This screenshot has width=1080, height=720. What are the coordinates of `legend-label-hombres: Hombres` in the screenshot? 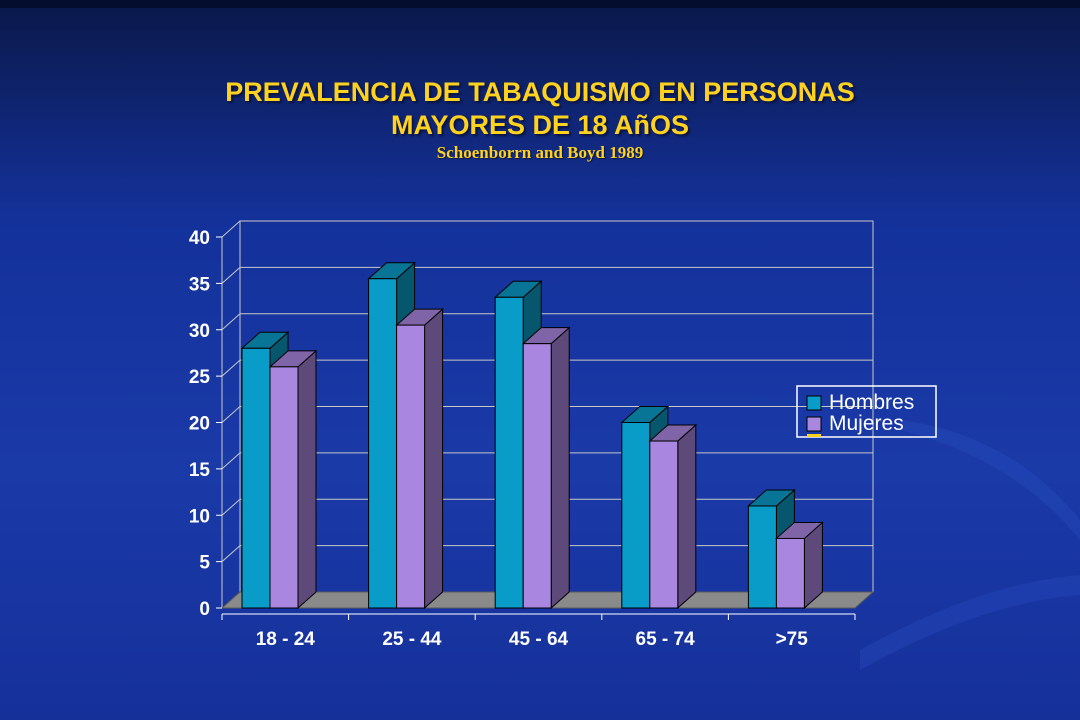 It's located at (871, 402).